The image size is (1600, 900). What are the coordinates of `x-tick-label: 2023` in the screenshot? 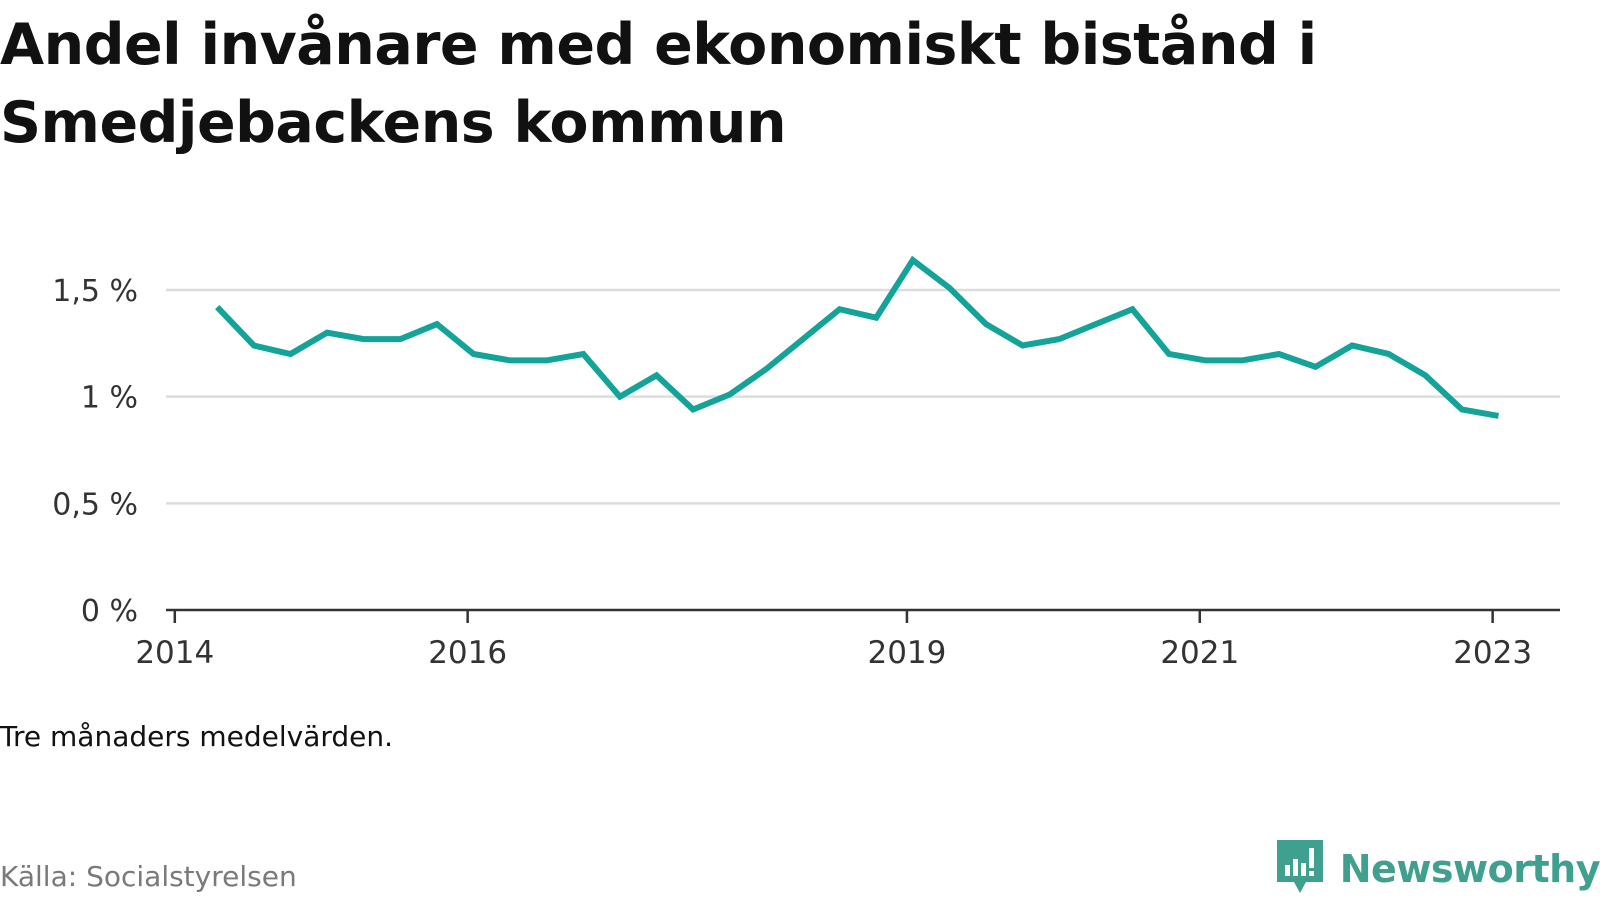 It's located at (1492, 653).